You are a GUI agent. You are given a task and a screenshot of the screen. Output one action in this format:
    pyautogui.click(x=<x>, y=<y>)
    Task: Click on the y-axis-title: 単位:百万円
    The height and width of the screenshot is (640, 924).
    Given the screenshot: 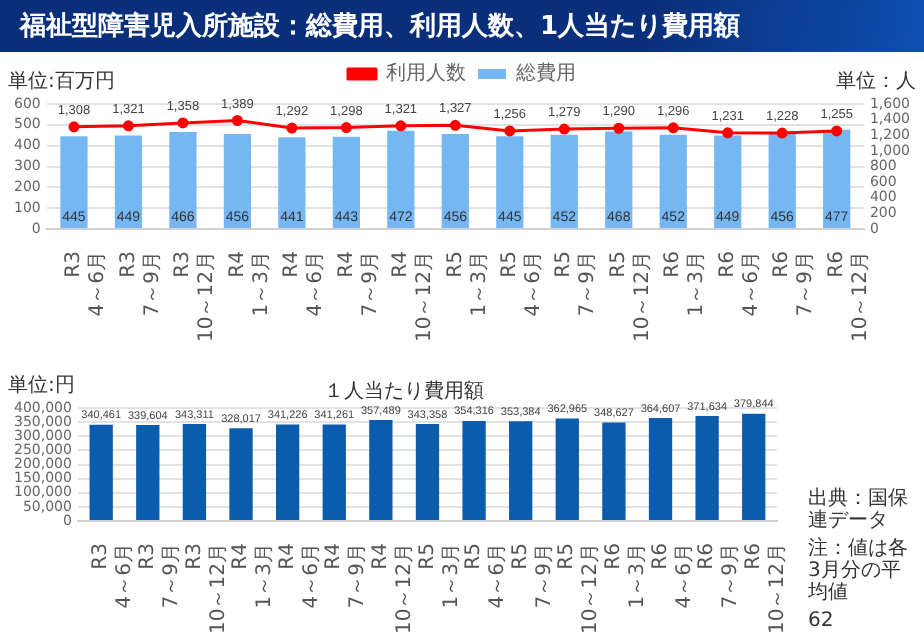 What is the action you would take?
    pyautogui.click(x=61, y=81)
    